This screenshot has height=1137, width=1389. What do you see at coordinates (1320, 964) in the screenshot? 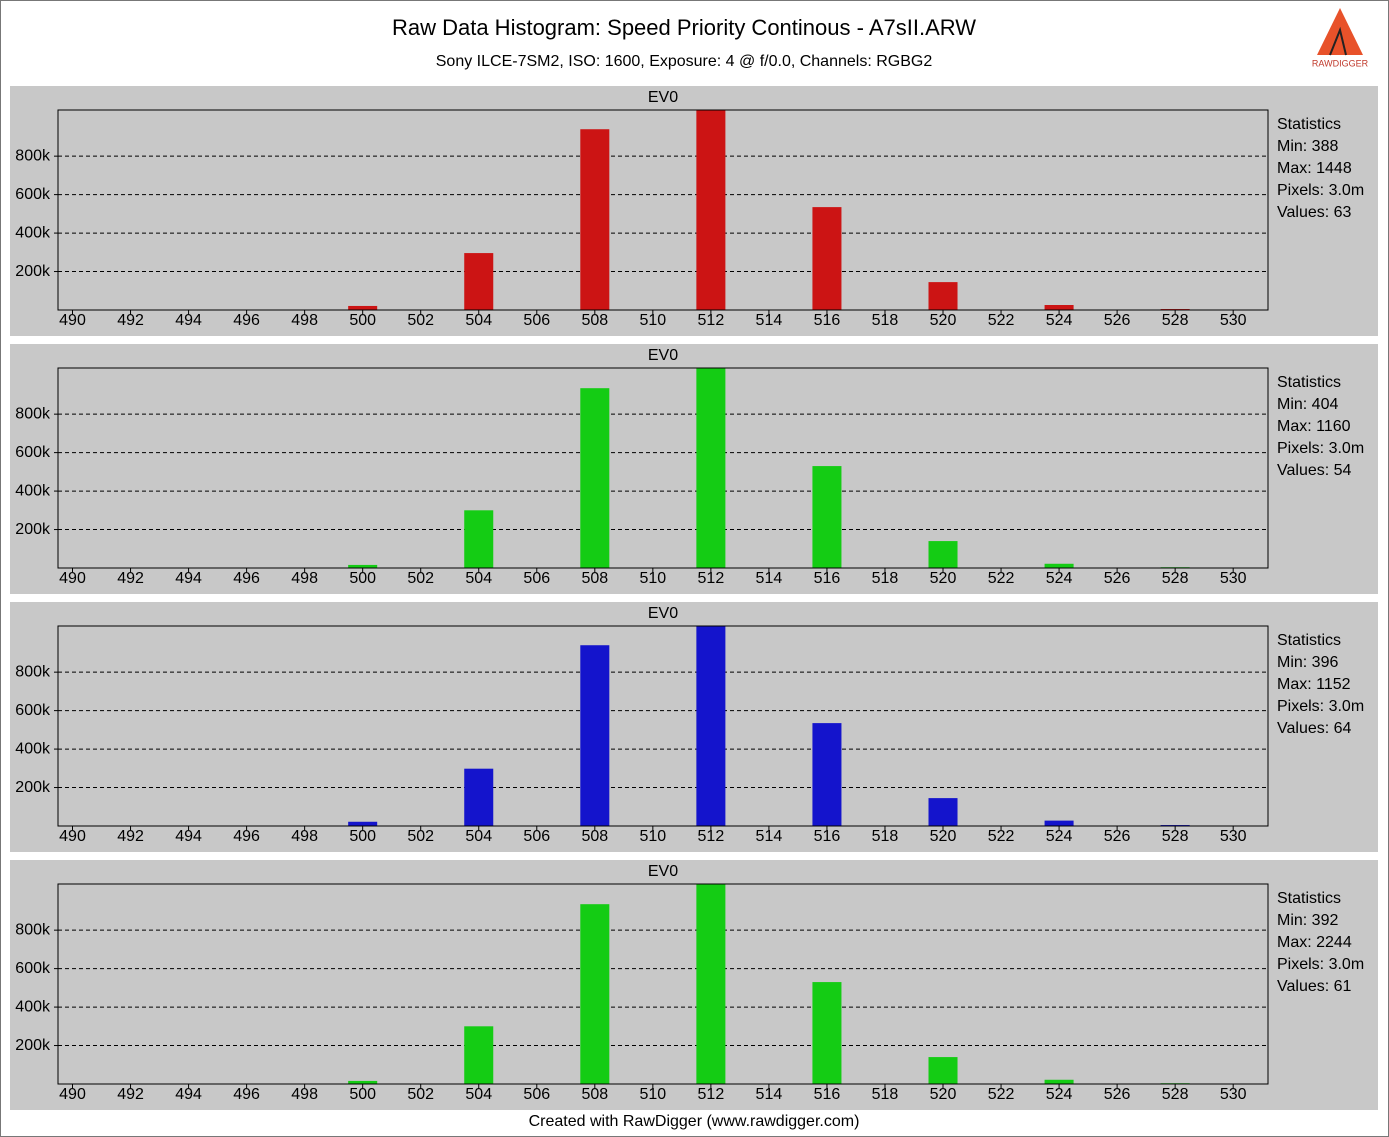
I see `statistics-line: Pixels: 3.0m` at bounding box center [1320, 964].